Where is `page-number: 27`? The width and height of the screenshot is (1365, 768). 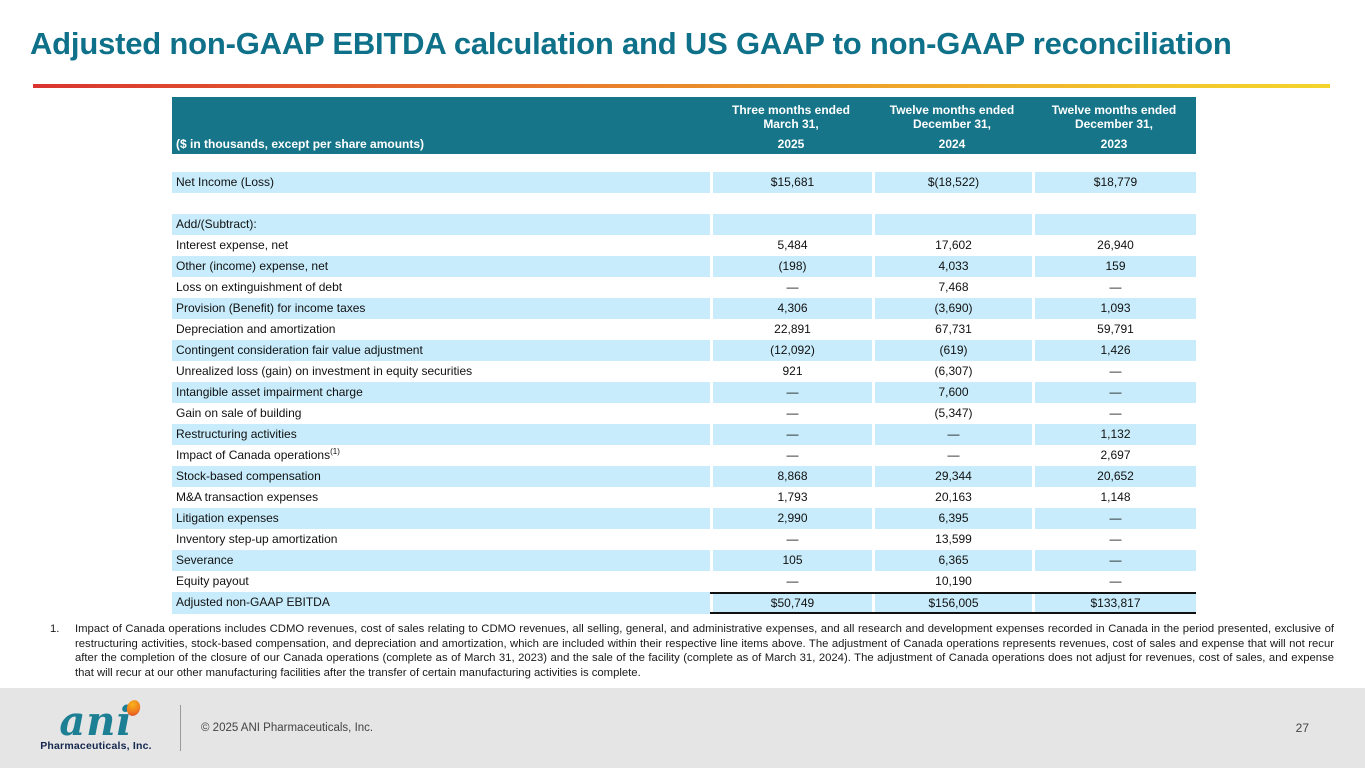
page-number: 27 is located at coordinates (1302, 728).